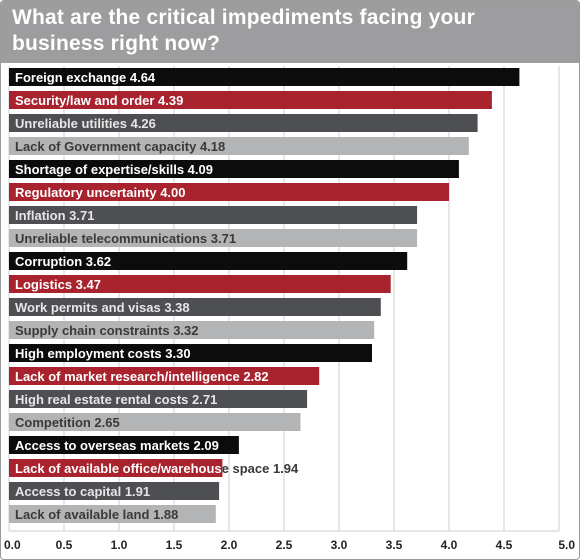 The height and width of the screenshot is (560, 580). Describe the element at coordinates (64, 545) in the screenshot. I see `x-tick-label: 0.5` at that location.